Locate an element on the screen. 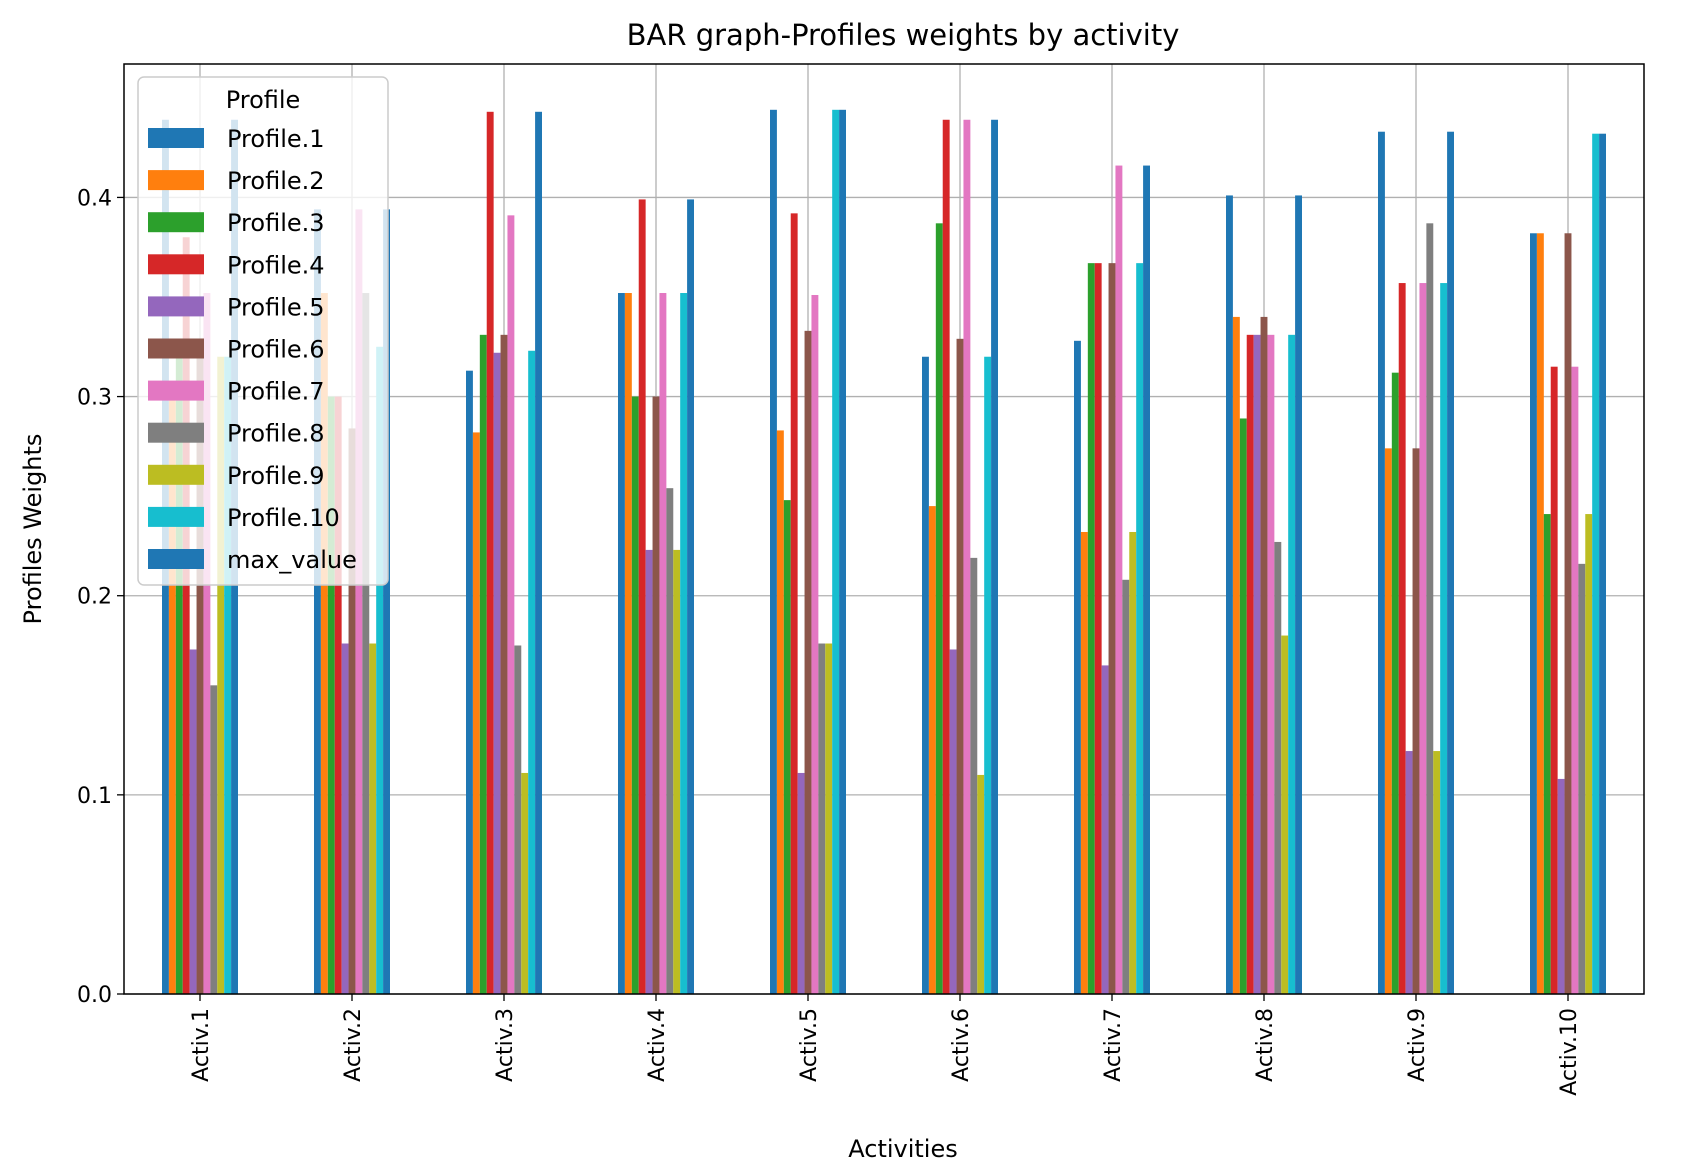 This screenshot has width=1692, height=1176. x-tick-label: Activ.9 is located at coordinates (1417, 1045).